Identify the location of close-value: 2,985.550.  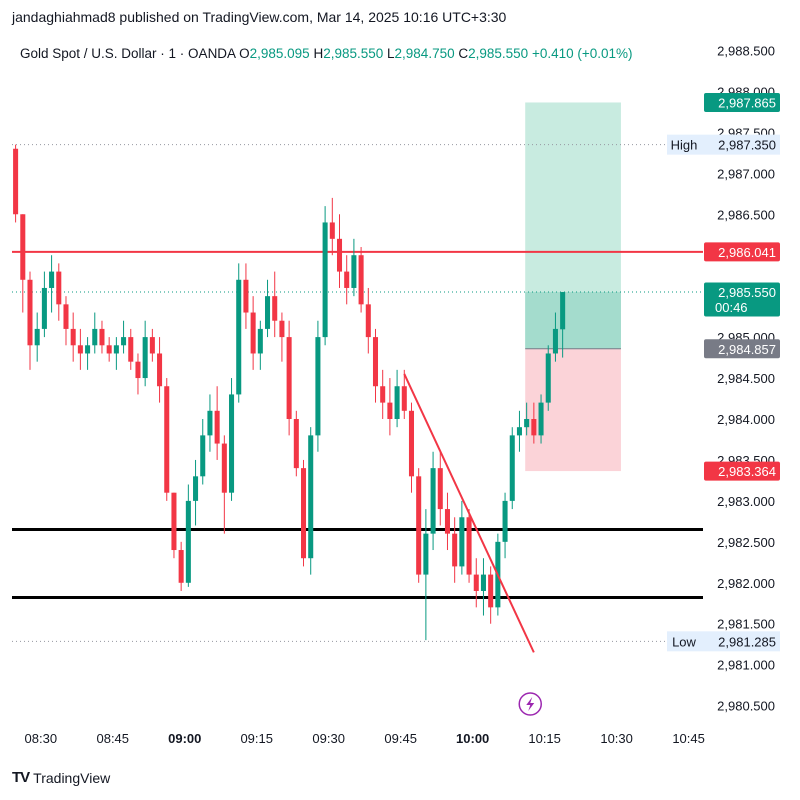
(498, 53).